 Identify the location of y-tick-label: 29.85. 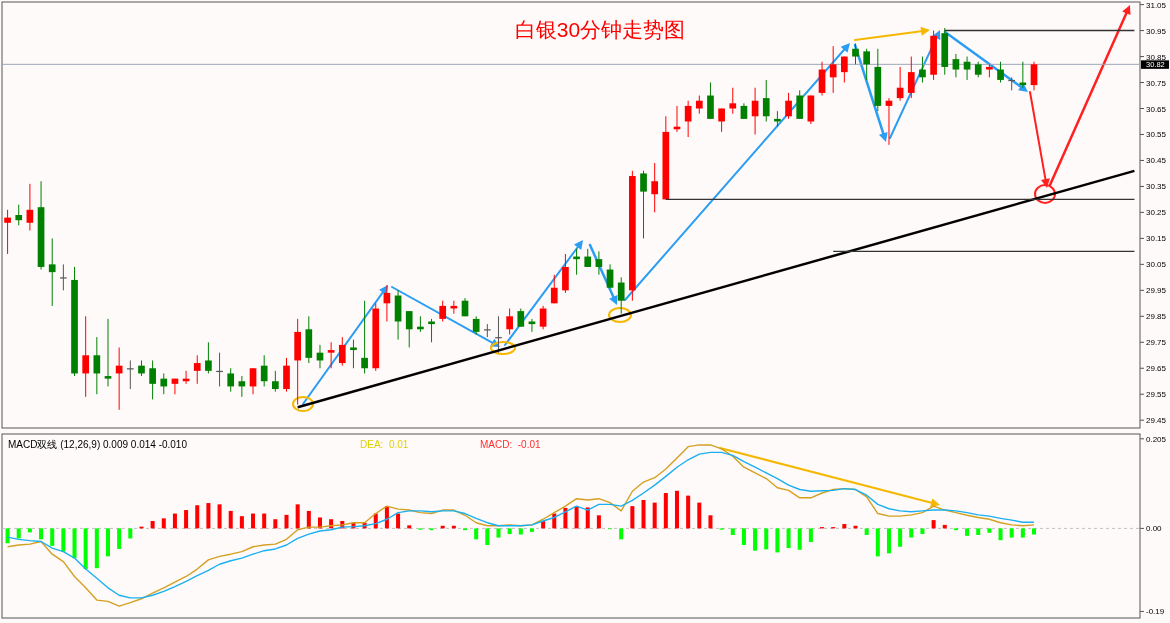
(1156, 317).